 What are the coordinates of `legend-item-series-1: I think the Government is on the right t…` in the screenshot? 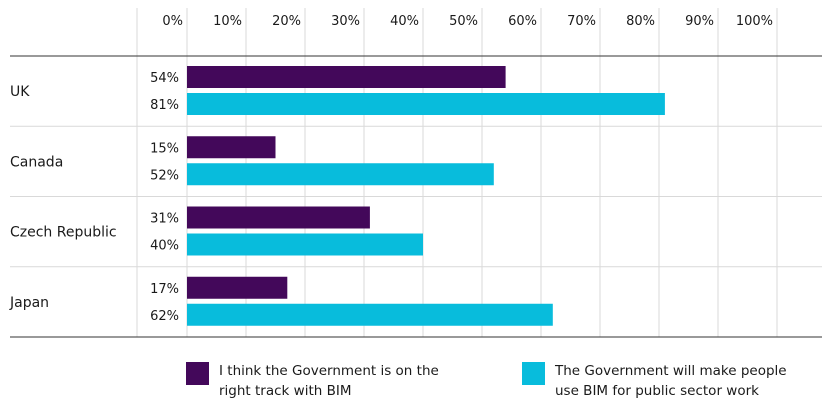 It's located at (312, 381).